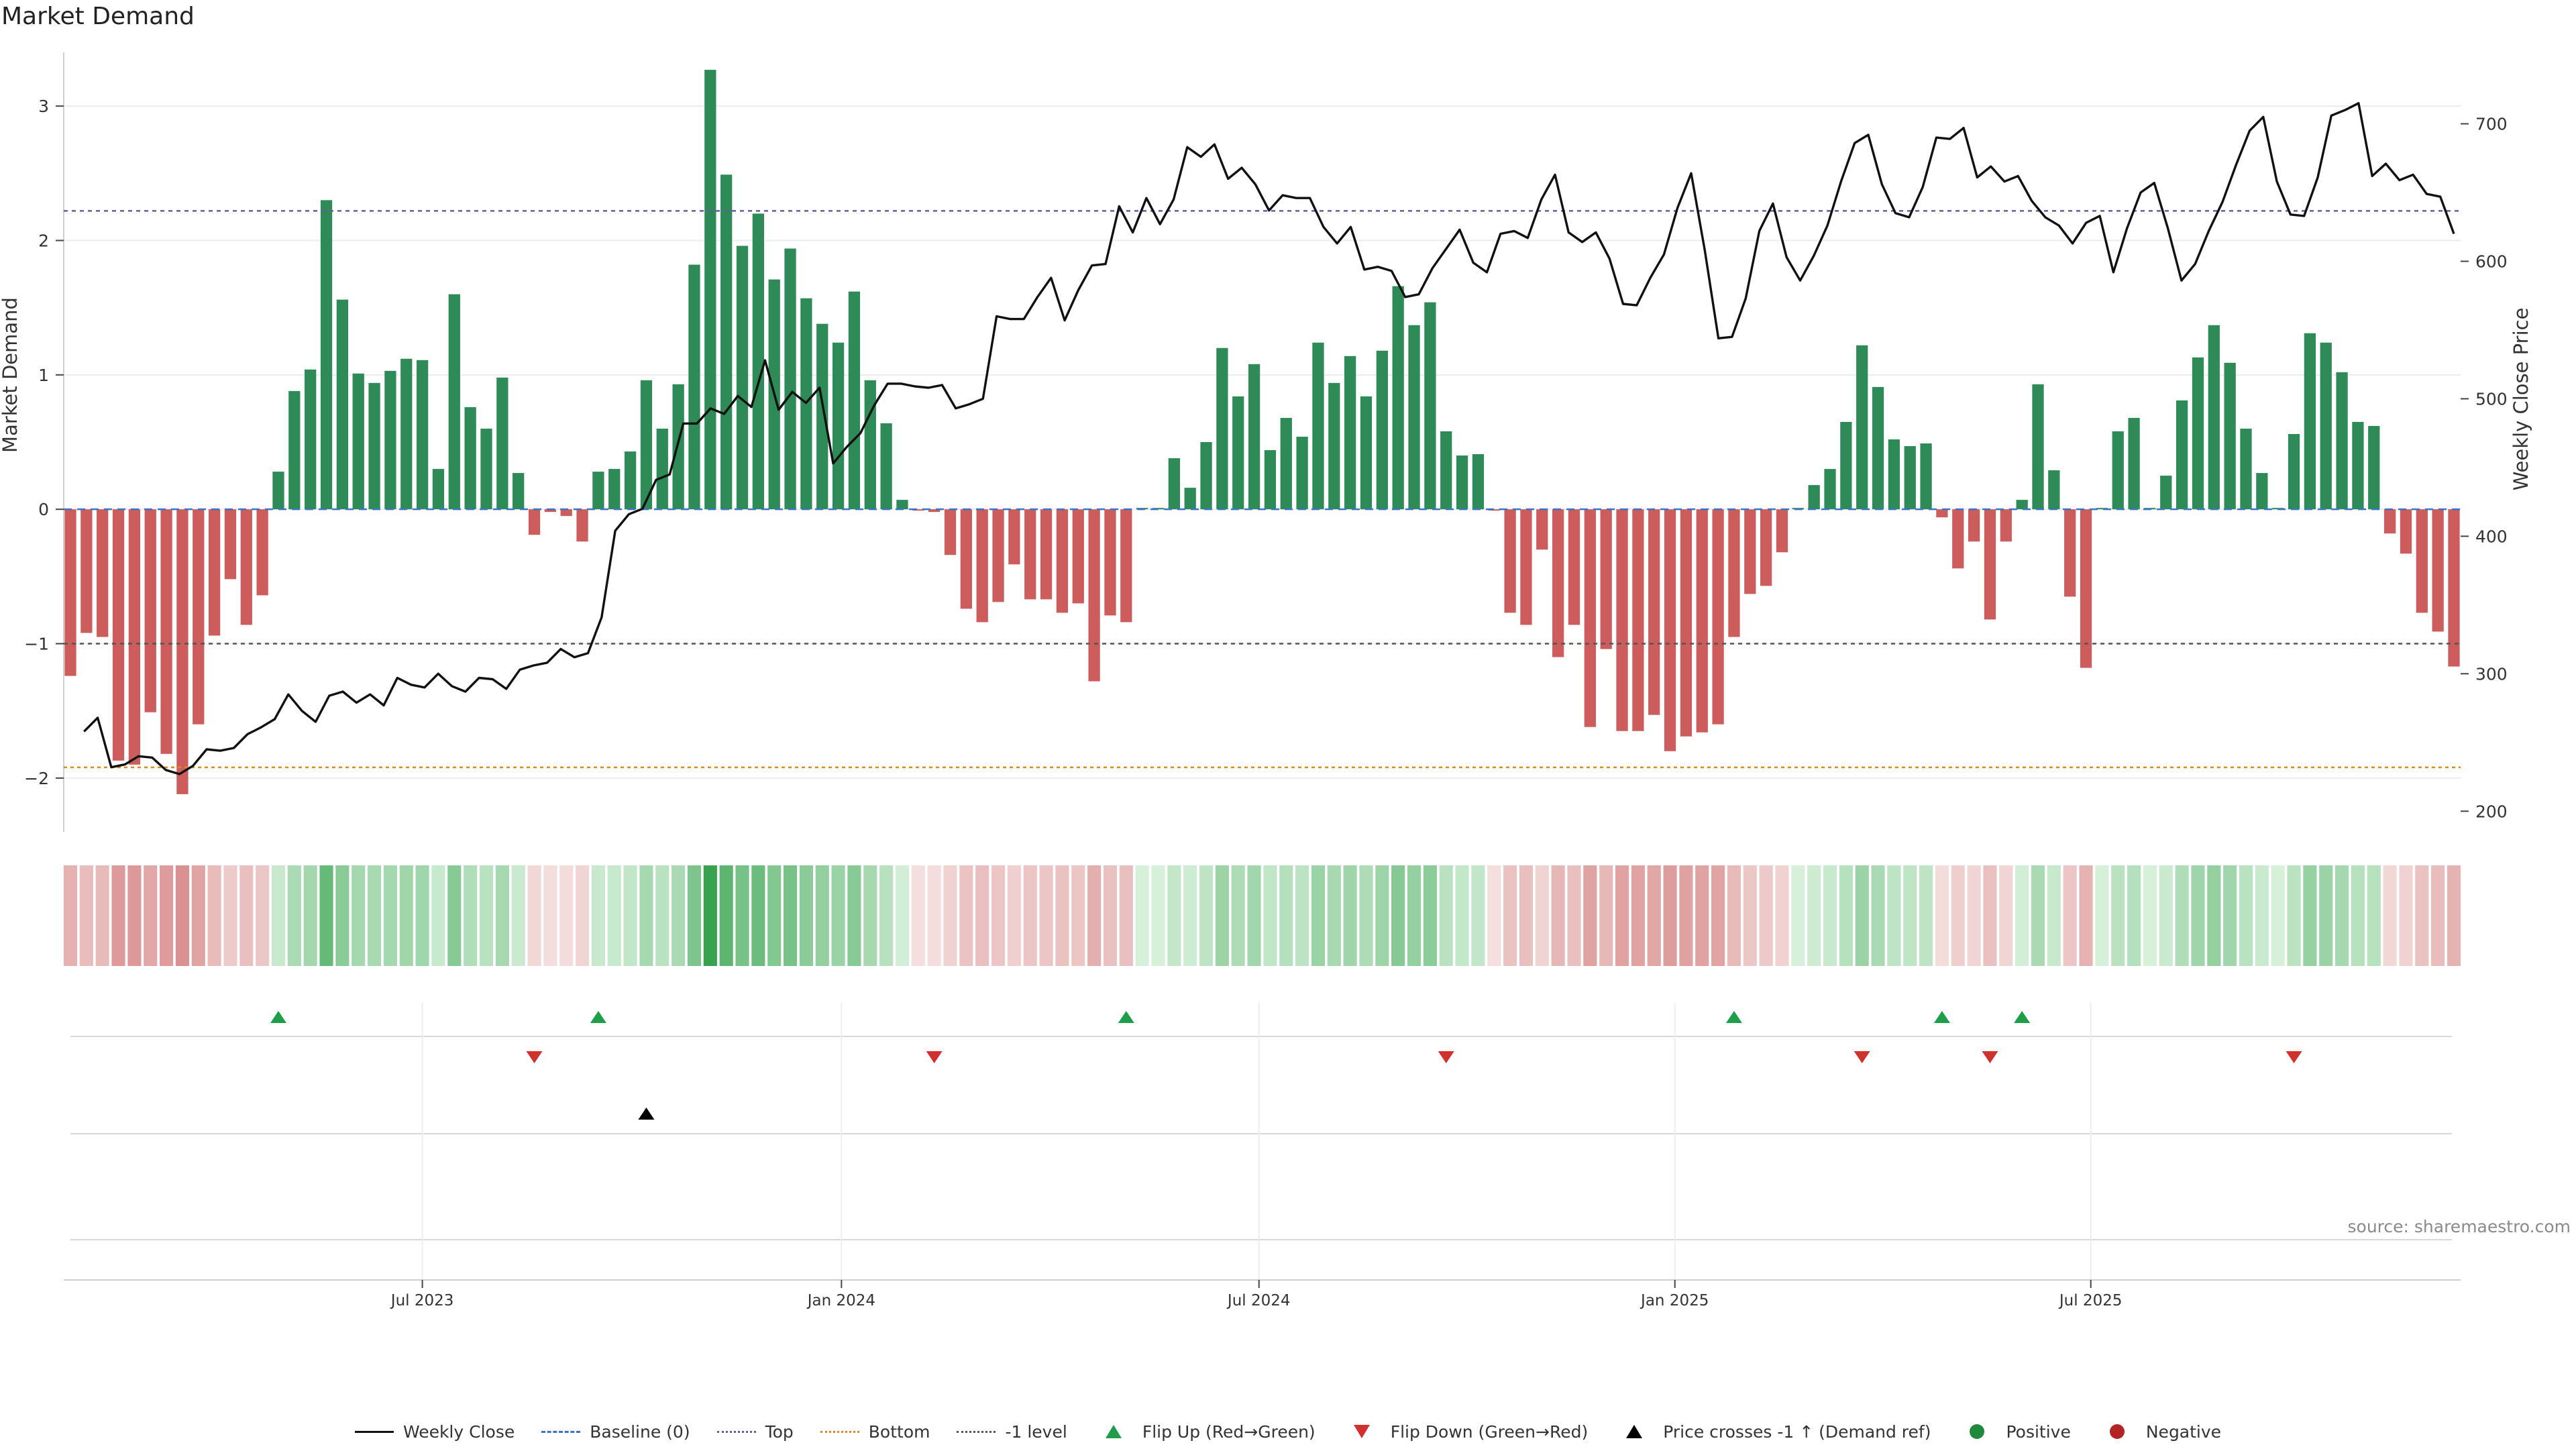 This screenshot has height=1449, width=2576. Describe the element at coordinates (1773, 1432) in the screenshot. I see `legend-price-cross: Price crosses -1 ↑ (Demand ref)` at that location.